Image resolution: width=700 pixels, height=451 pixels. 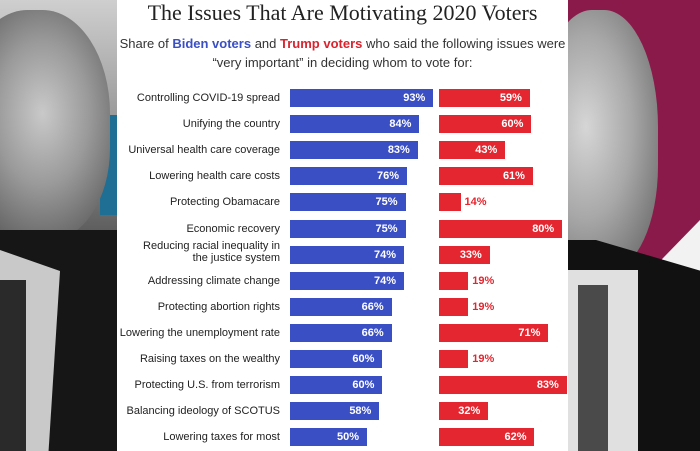 I want to click on chart-row: Addressing climate change 74% 19%, so click(x=350, y=280).